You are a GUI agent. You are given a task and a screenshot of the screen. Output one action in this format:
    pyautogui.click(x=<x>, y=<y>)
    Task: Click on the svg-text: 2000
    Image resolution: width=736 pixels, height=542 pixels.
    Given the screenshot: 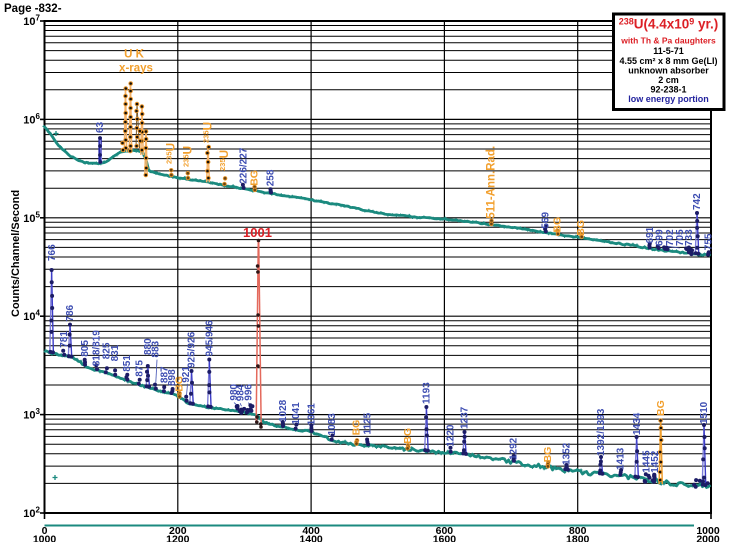 What is the action you would take?
    pyautogui.click(x=708, y=538)
    